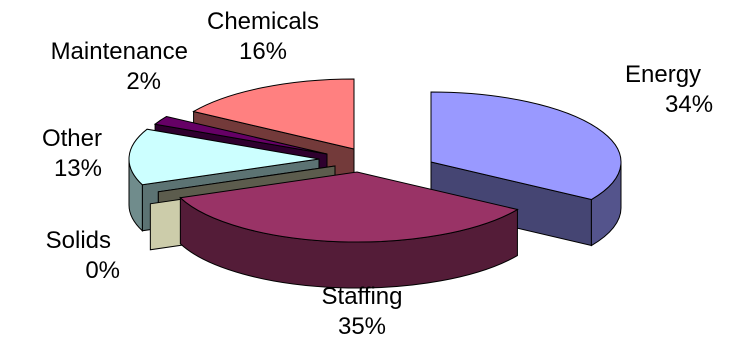  Describe the element at coordinates (669, 105) in the screenshot. I see `label-energy-pct: 34%` at that location.